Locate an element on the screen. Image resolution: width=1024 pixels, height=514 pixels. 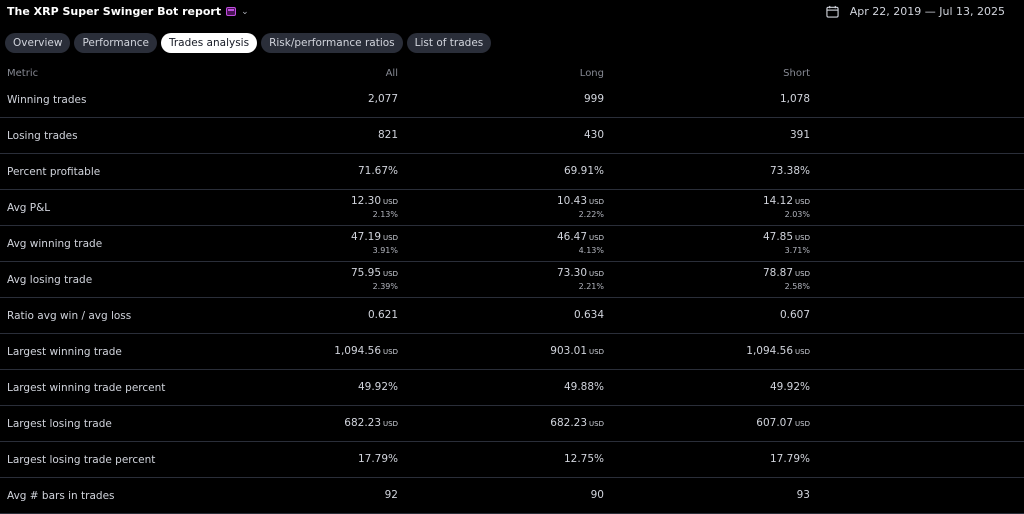
cell-value: 391 is located at coordinates (800, 135).